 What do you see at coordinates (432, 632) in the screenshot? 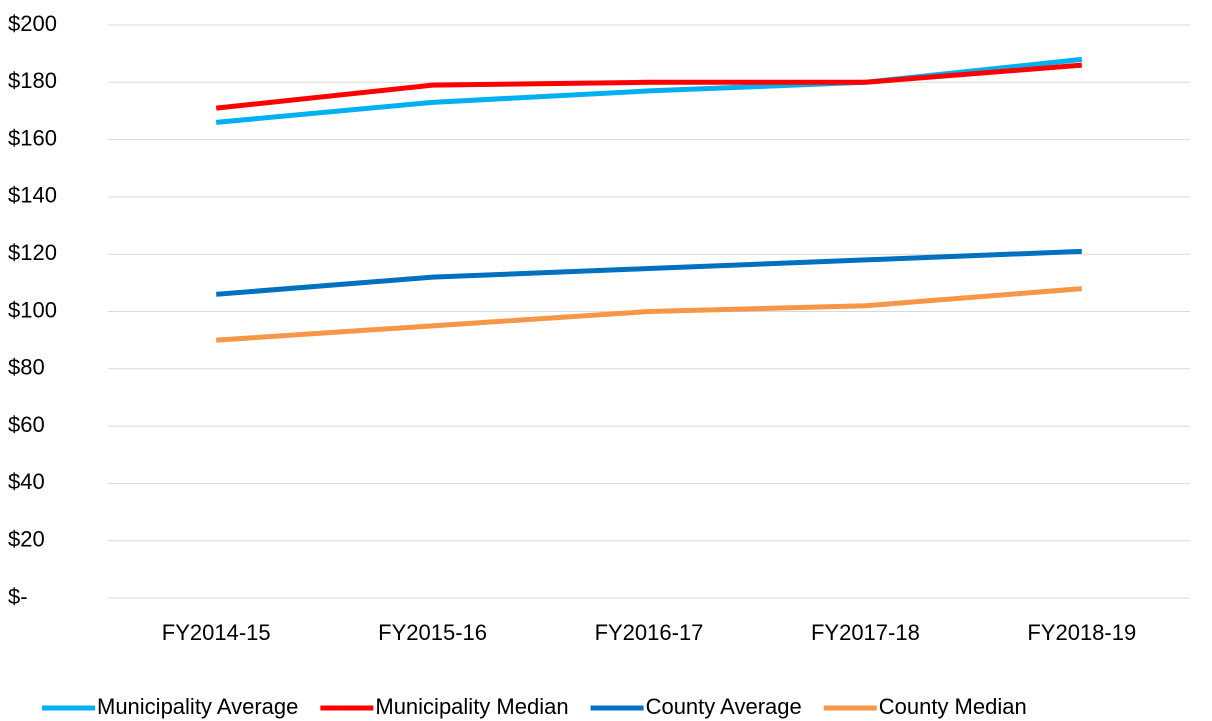
I see `x-tick-label: FY2015-16` at bounding box center [432, 632].